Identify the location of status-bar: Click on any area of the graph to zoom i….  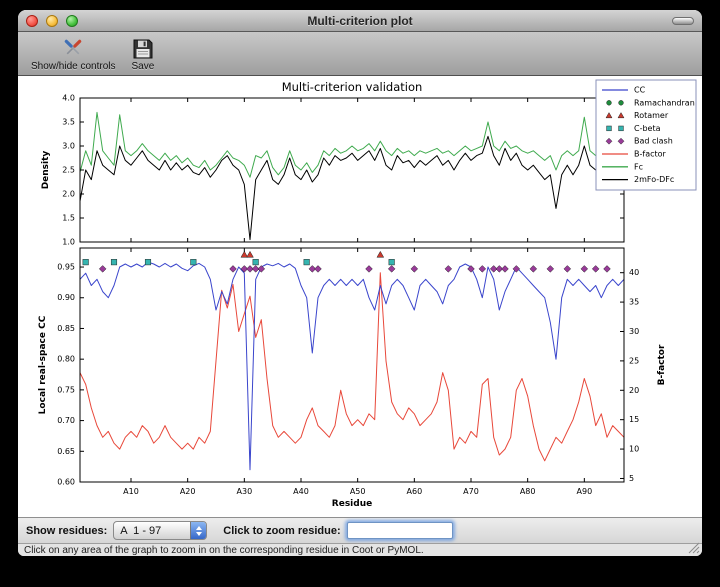
(360, 548).